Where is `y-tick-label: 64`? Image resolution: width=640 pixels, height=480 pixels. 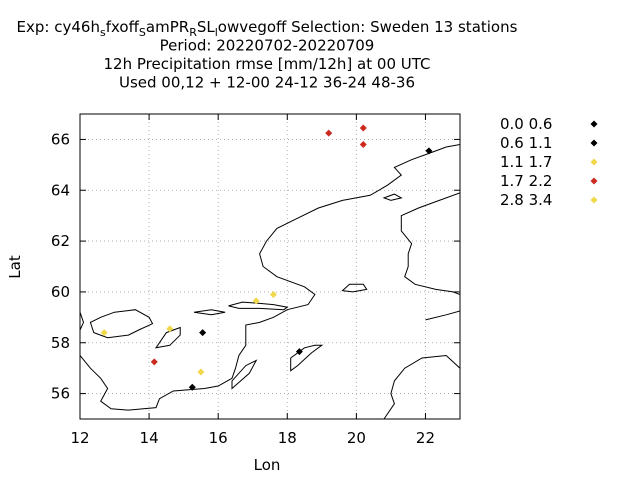 y-tick-label: 64 is located at coordinates (60, 190).